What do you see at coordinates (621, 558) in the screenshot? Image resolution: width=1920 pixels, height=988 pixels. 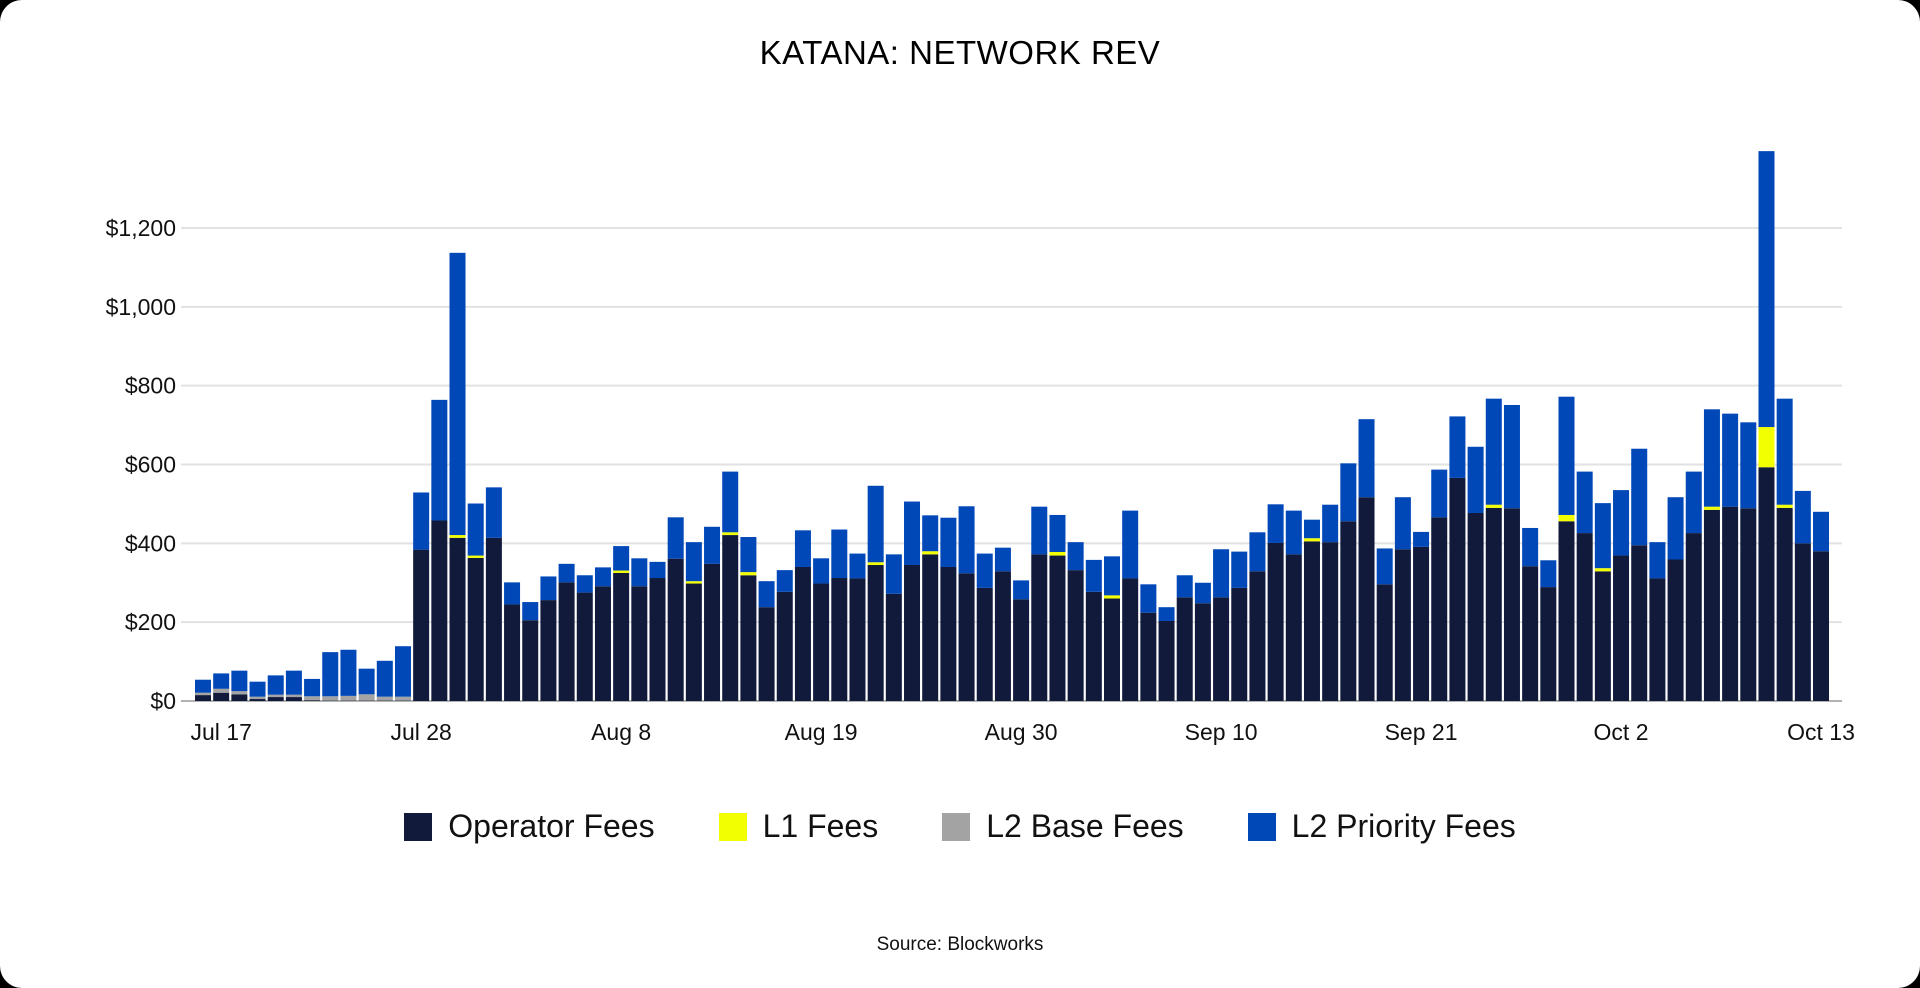 I see `bar-segment-l2-priority-fees: Aug 8 L2 Priority Fees: $62` at bounding box center [621, 558].